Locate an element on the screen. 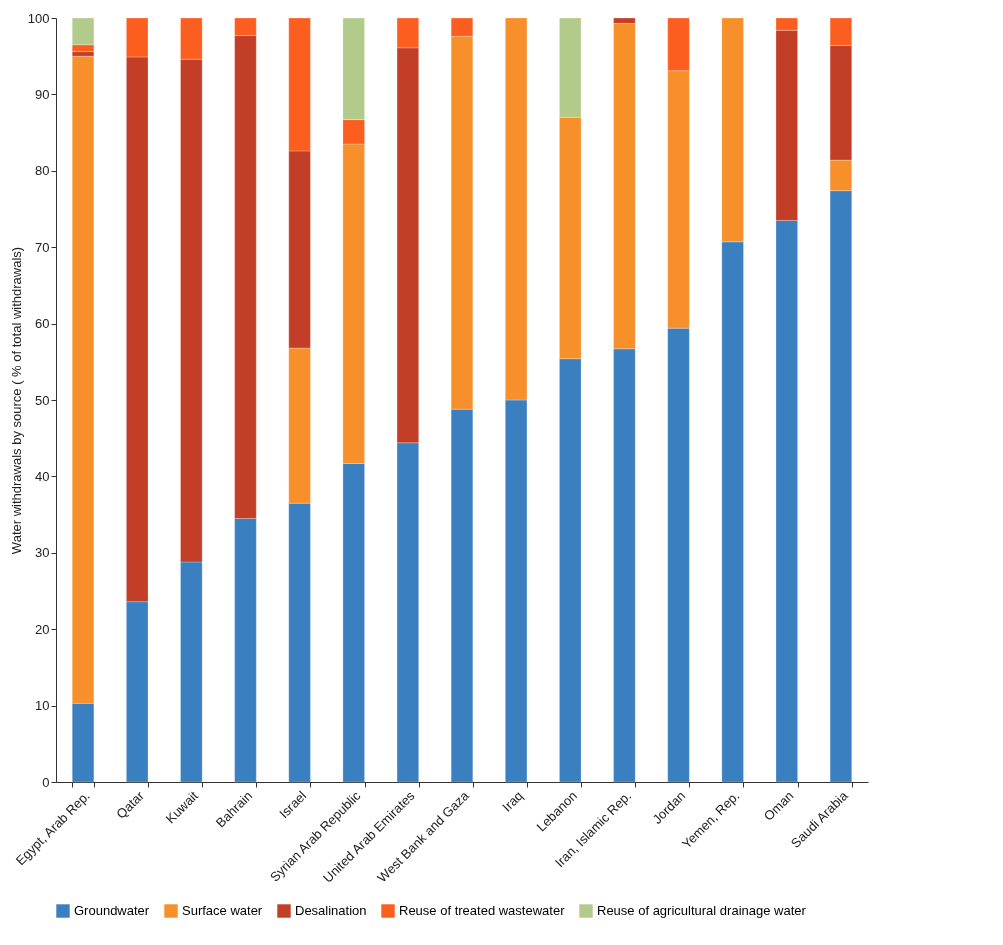 The image size is (1003, 945). x-tick-label: Iraq is located at coordinates (512, 801).